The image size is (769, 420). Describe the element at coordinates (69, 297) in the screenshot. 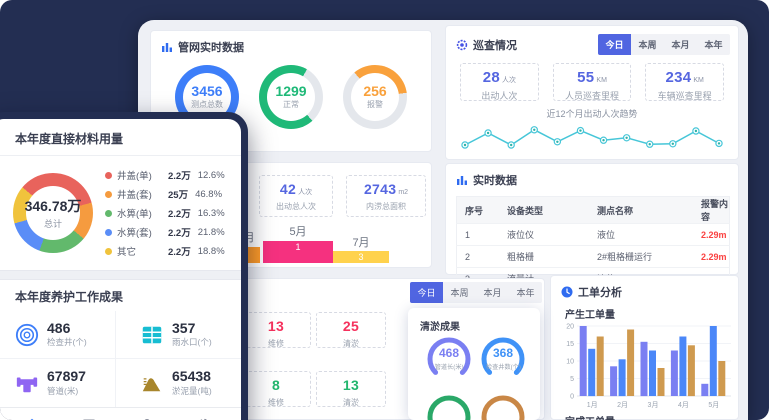

I see `achievements-title: 本年度养护工作成果` at that location.